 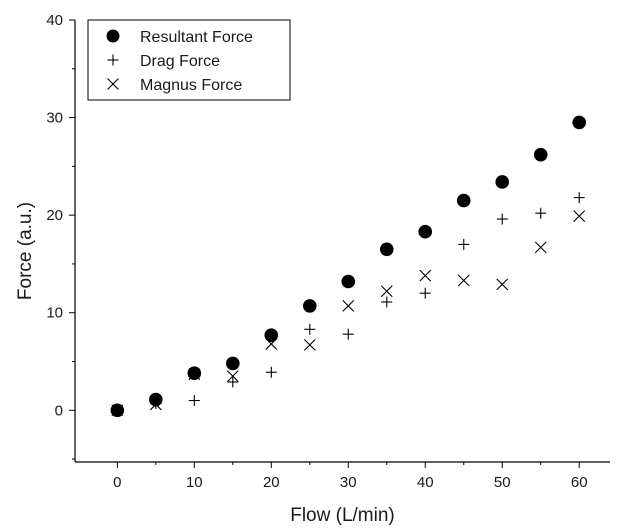 What do you see at coordinates (117, 482) in the screenshot?
I see `x-tick-label: 0` at bounding box center [117, 482].